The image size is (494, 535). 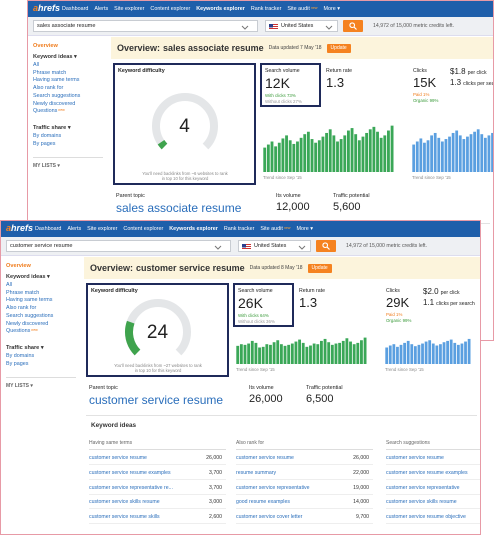 What do you see at coordinates (179, 208) in the screenshot?
I see `parent-topic-keyword: sales associate resume` at bounding box center [179, 208].